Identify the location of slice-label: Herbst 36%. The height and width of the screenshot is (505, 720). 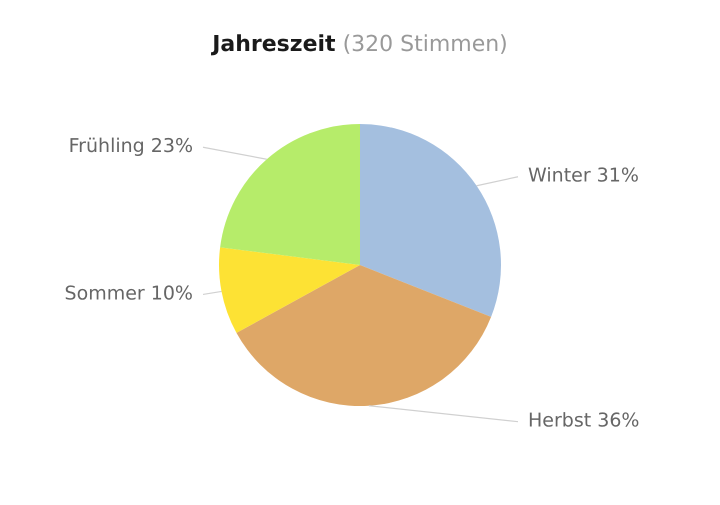
(584, 421).